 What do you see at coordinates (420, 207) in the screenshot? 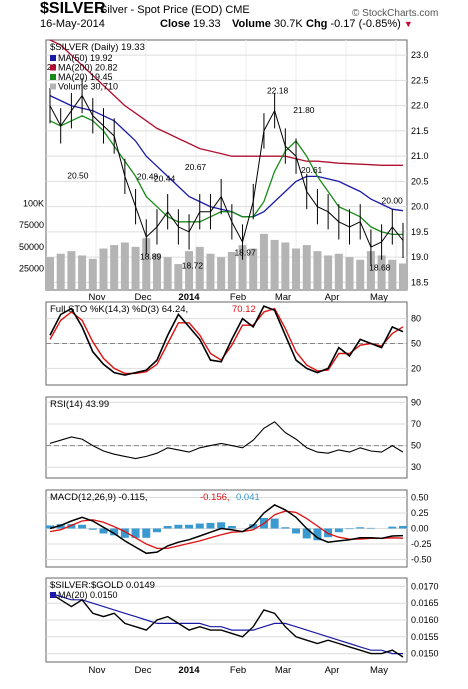
I see `price-tick-label: 20.0` at bounding box center [420, 207].